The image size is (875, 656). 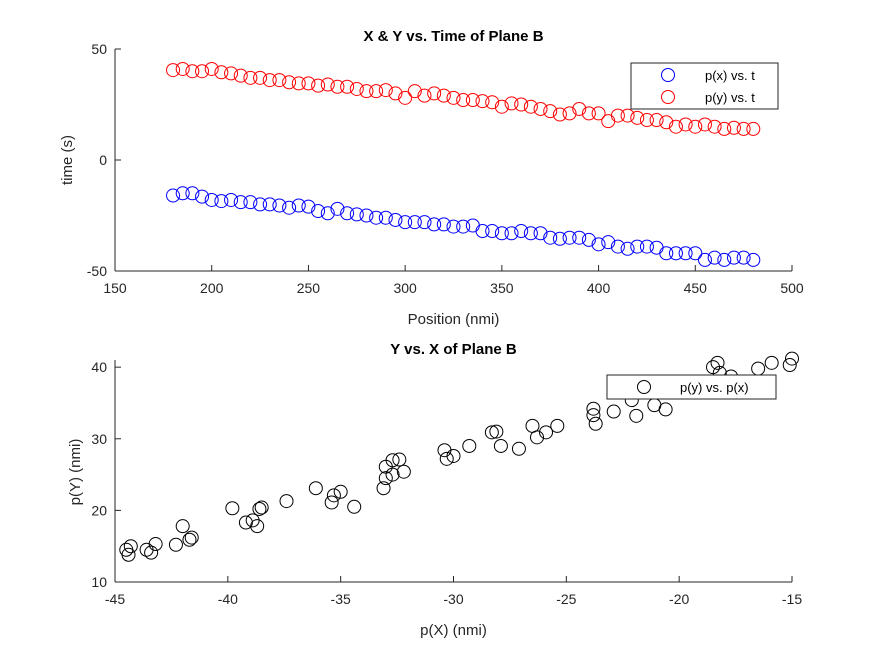 I want to click on bottom-chart-y-tick-label: 30, so click(x=99, y=439).